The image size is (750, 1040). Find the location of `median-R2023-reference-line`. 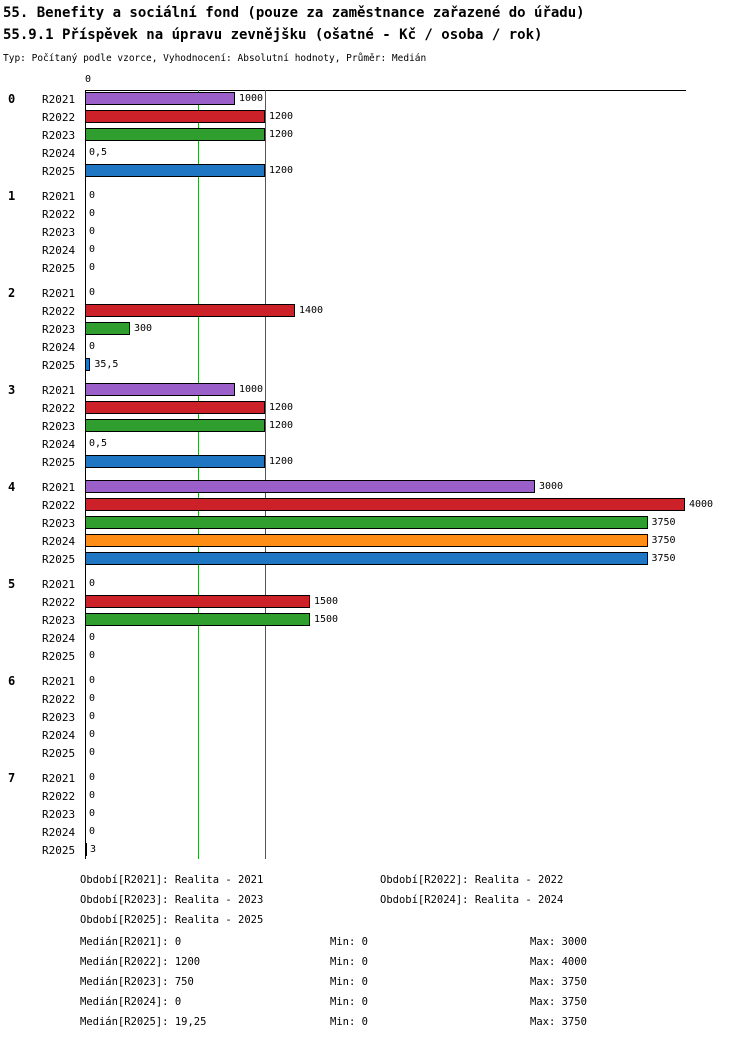

median-R2023-reference-line is located at coordinates (198, 474).